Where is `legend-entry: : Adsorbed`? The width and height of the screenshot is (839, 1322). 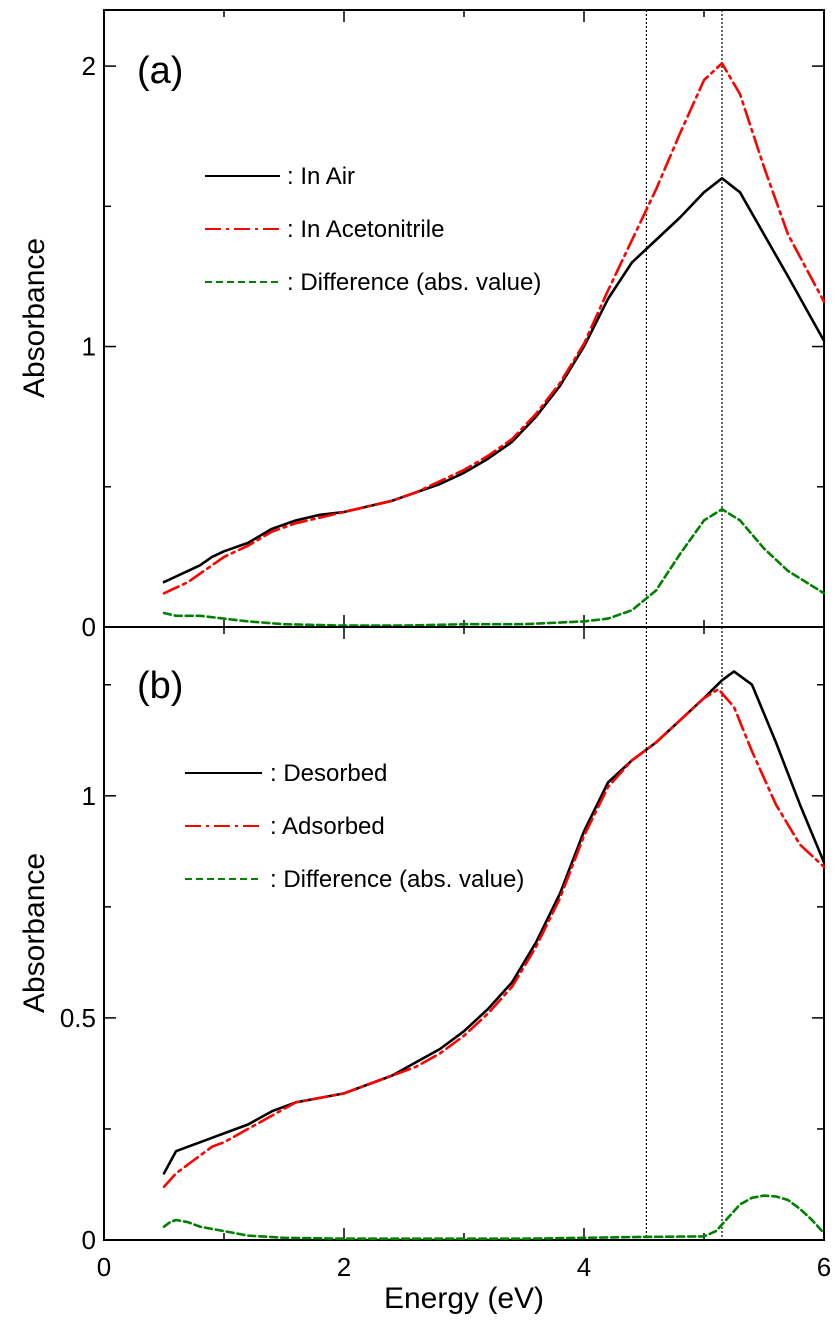 legend-entry: : Adsorbed is located at coordinates (327, 826).